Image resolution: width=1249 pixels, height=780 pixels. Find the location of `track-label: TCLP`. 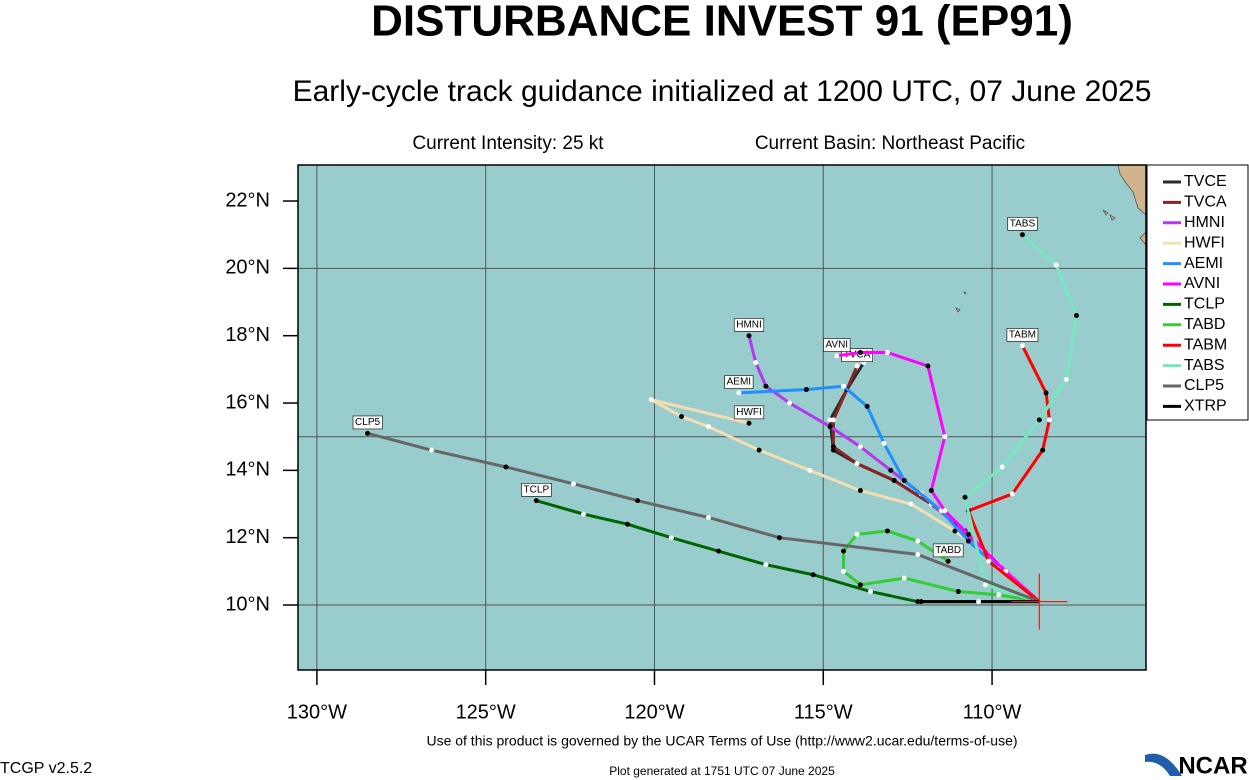

track-label: TCLP is located at coordinates (537, 489).